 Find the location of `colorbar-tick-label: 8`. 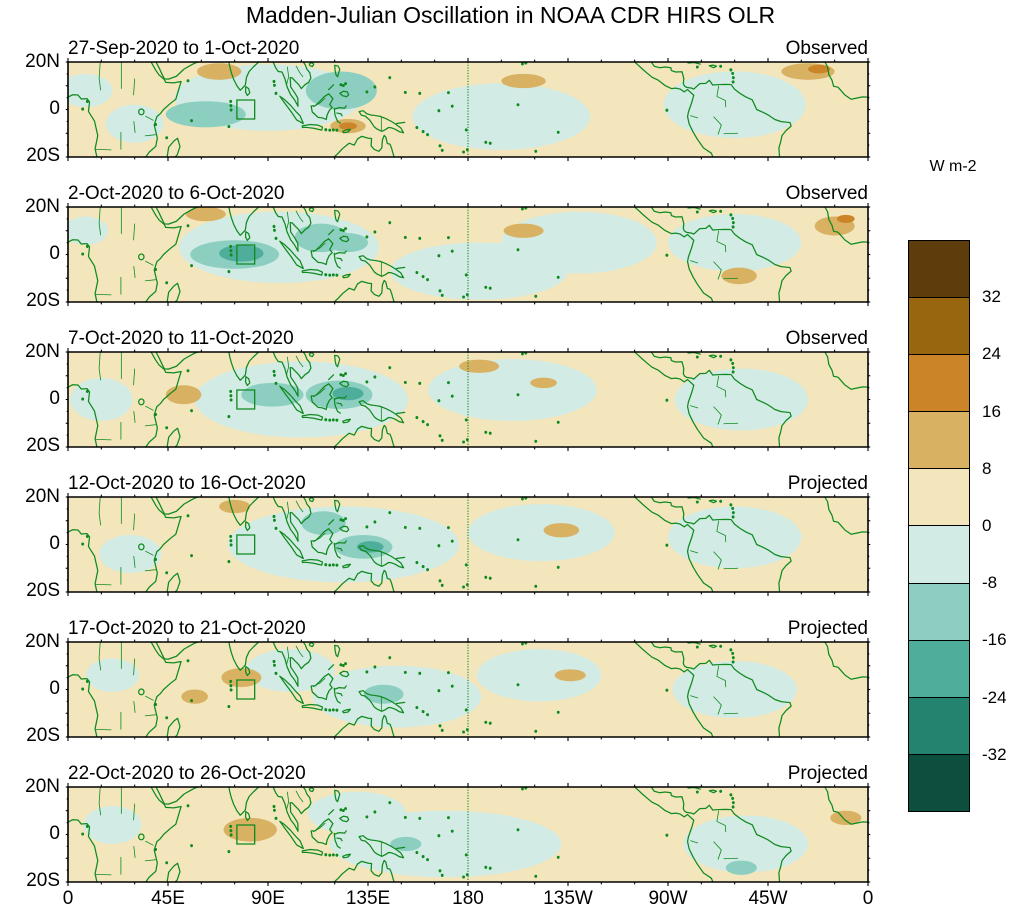

colorbar-tick-label: 8 is located at coordinates (987, 468).